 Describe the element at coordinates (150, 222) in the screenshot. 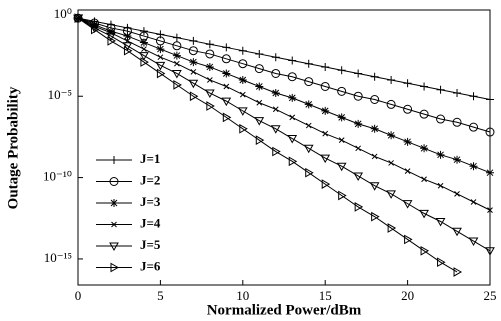

I see `legend-label: J=4` at that location.